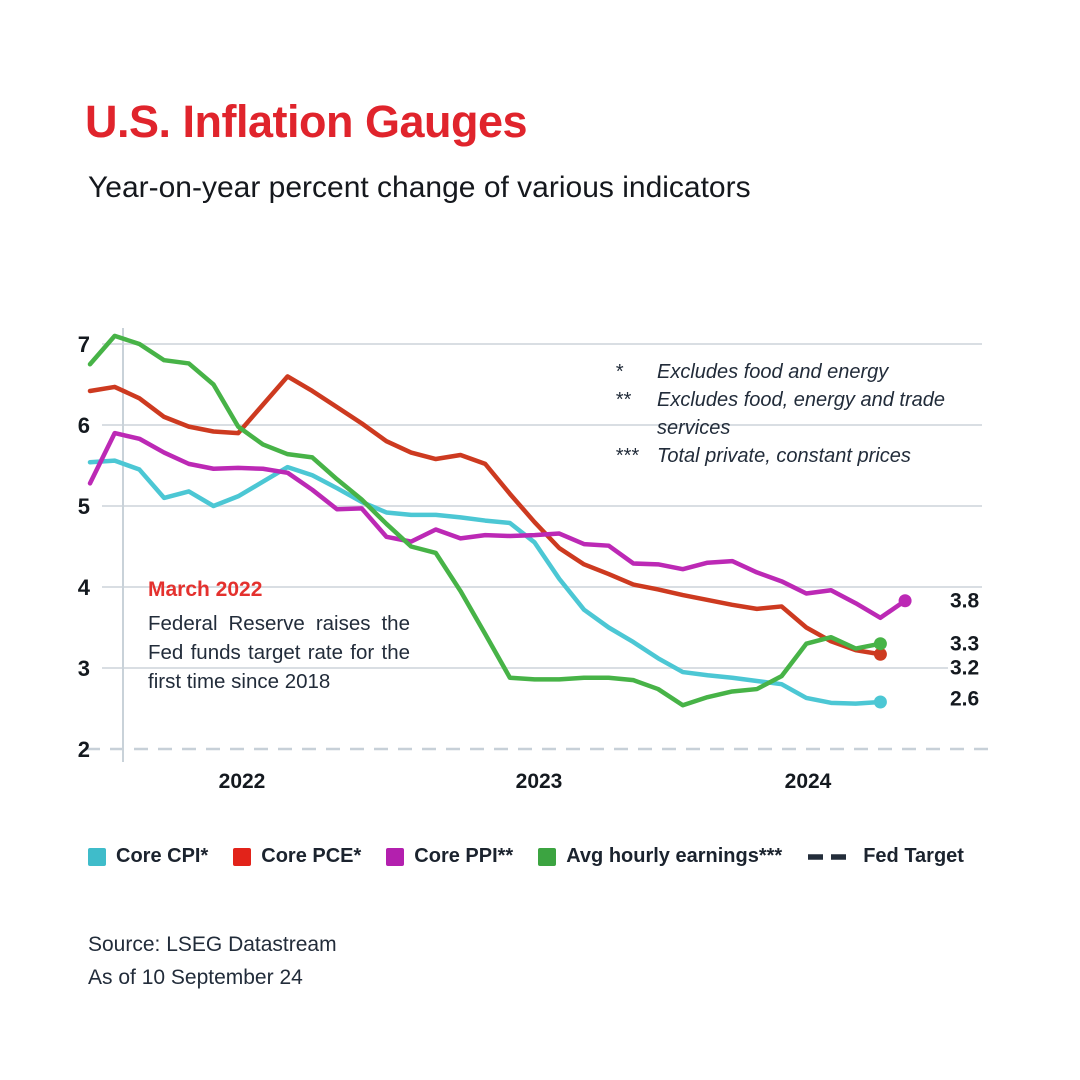  What do you see at coordinates (964, 698) in the screenshot?
I see `series-end-value-label: 2.6` at bounding box center [964, 698].